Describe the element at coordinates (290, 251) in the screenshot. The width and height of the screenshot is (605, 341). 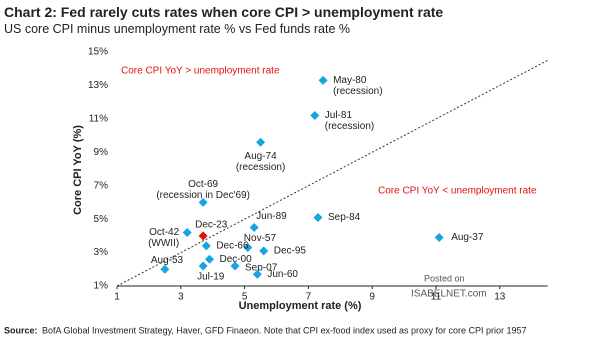
I see `point-label: Dec-95` at that location.